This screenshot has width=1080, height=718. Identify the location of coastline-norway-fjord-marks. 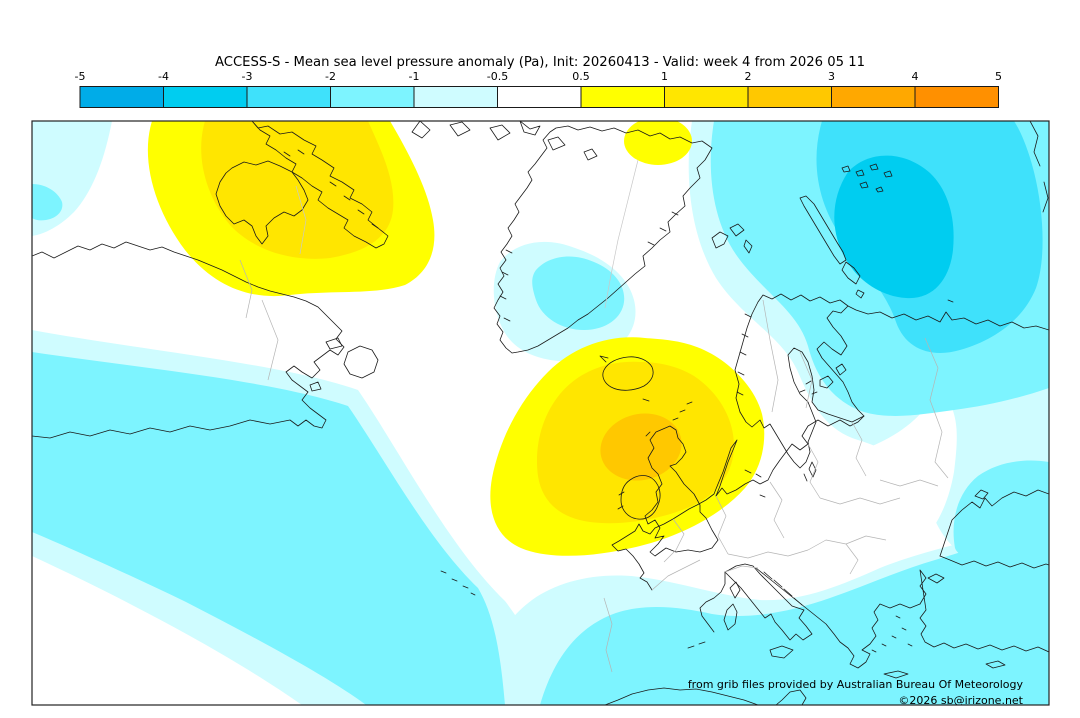
(744, 354).